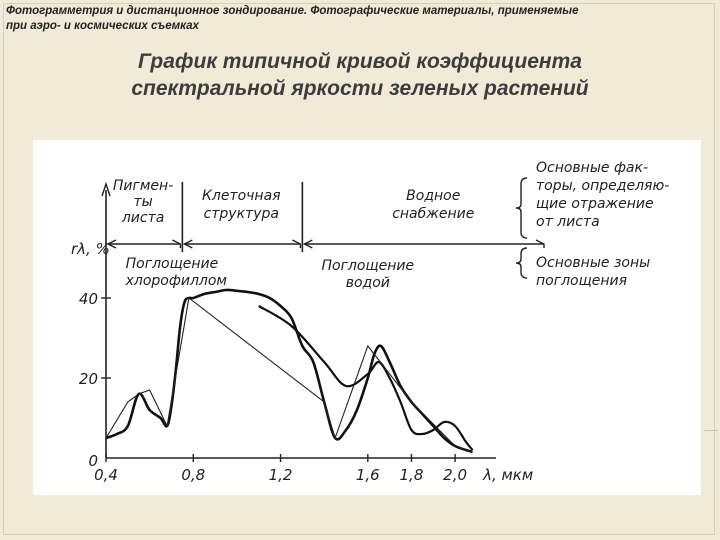 Image resolution: width=720 pixels, height=540 pixels. I want to click on band-arrow-pigments-head-right, so click(177, 243).